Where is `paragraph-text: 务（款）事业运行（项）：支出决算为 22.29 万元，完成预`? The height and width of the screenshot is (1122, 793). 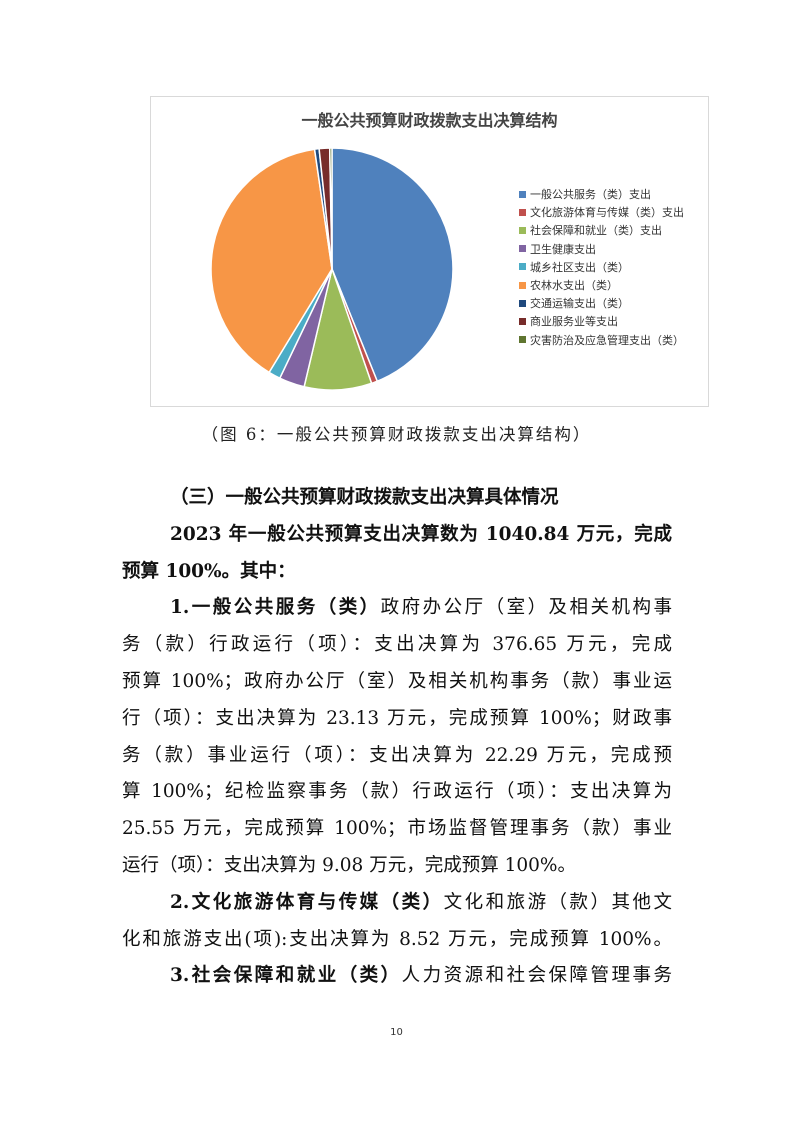
paragraph-text: 务（款）事业运行（项）：支出决算为 22.29 万元，完成预 is located at coordinates (397, 755).